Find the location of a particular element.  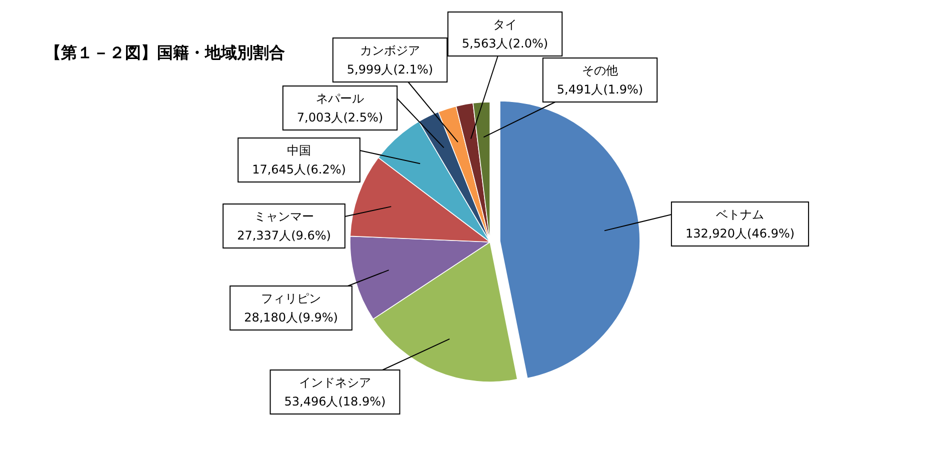

data-label: 53,496人(18.9%) is located at coordinates (335, 401).